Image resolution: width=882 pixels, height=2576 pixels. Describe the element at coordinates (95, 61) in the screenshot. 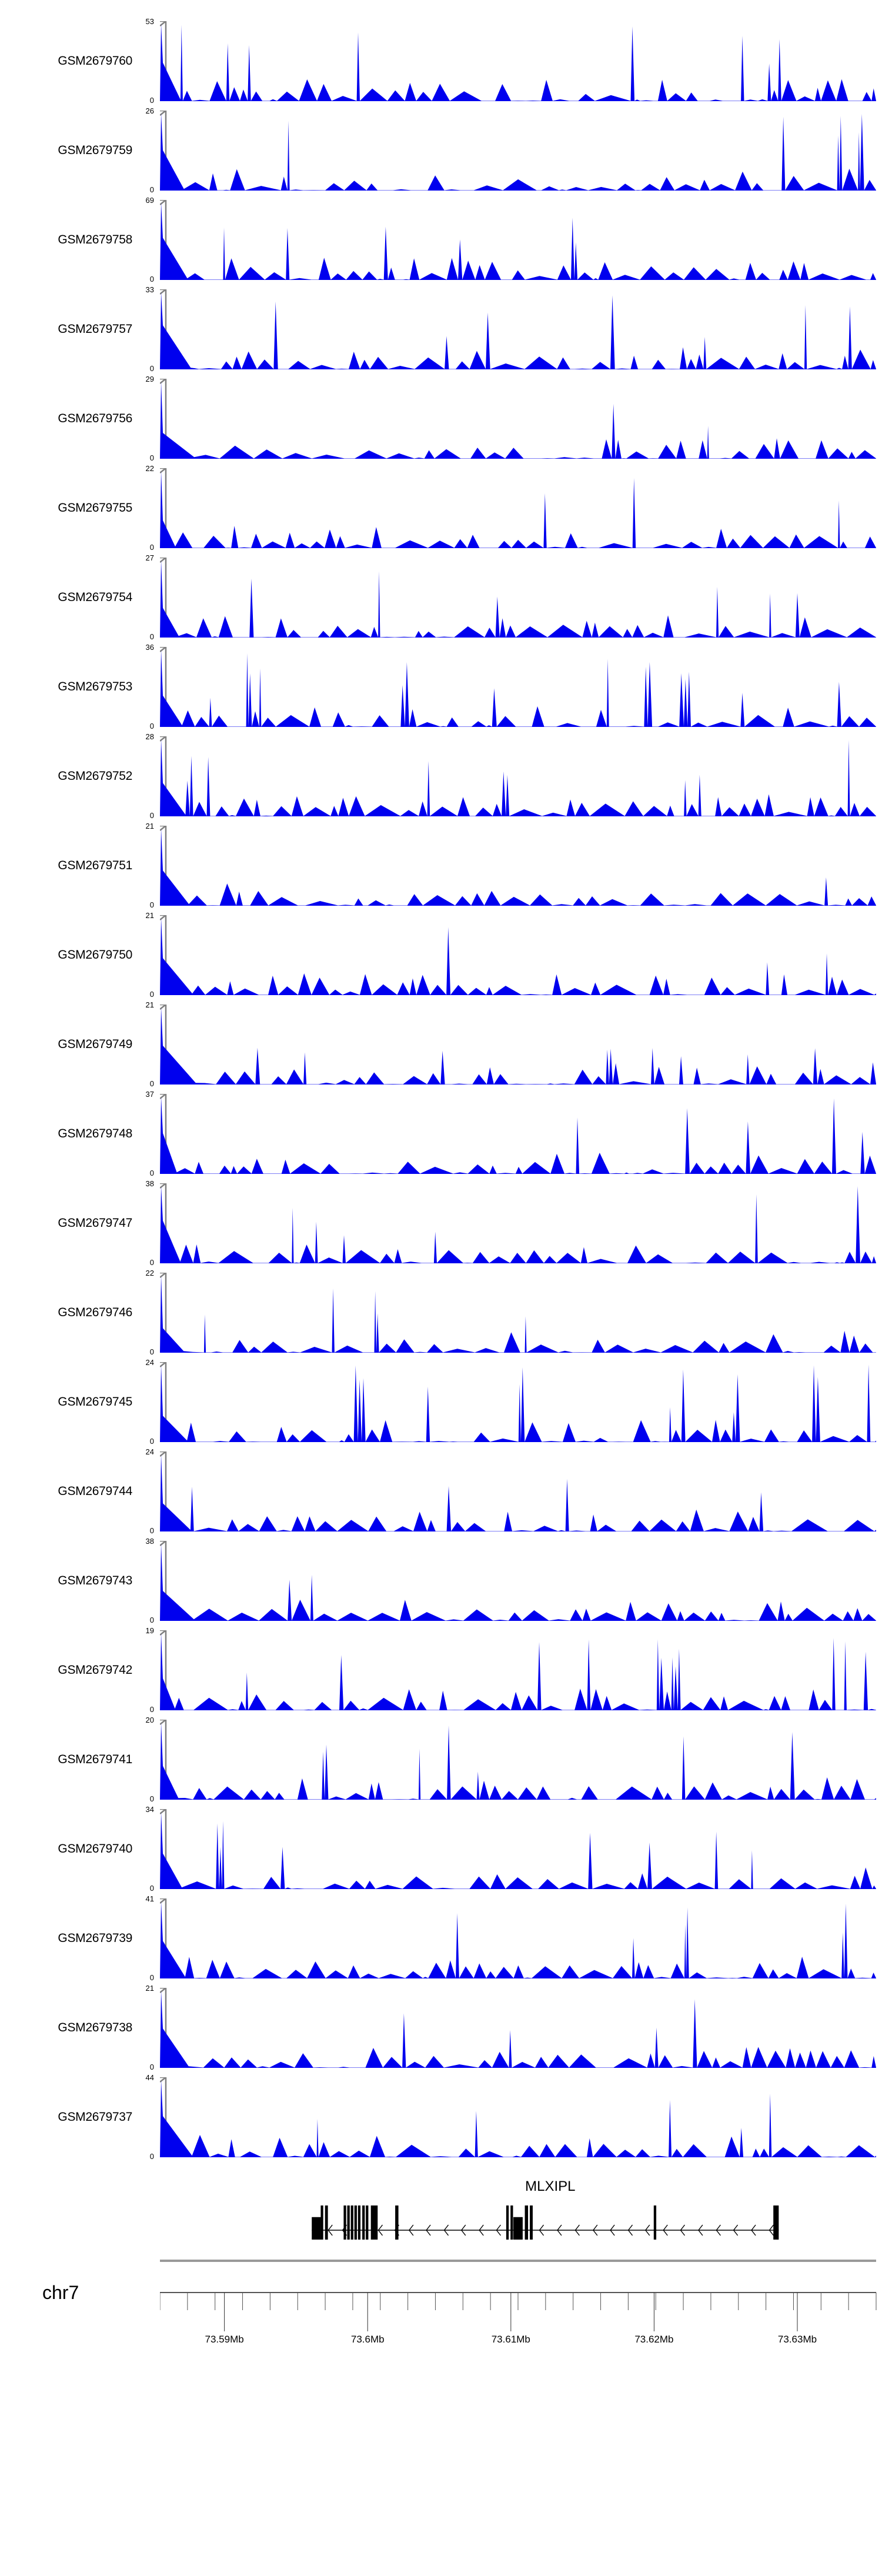

I see `track-label-gsm2679760: GSM2679760` at that location.